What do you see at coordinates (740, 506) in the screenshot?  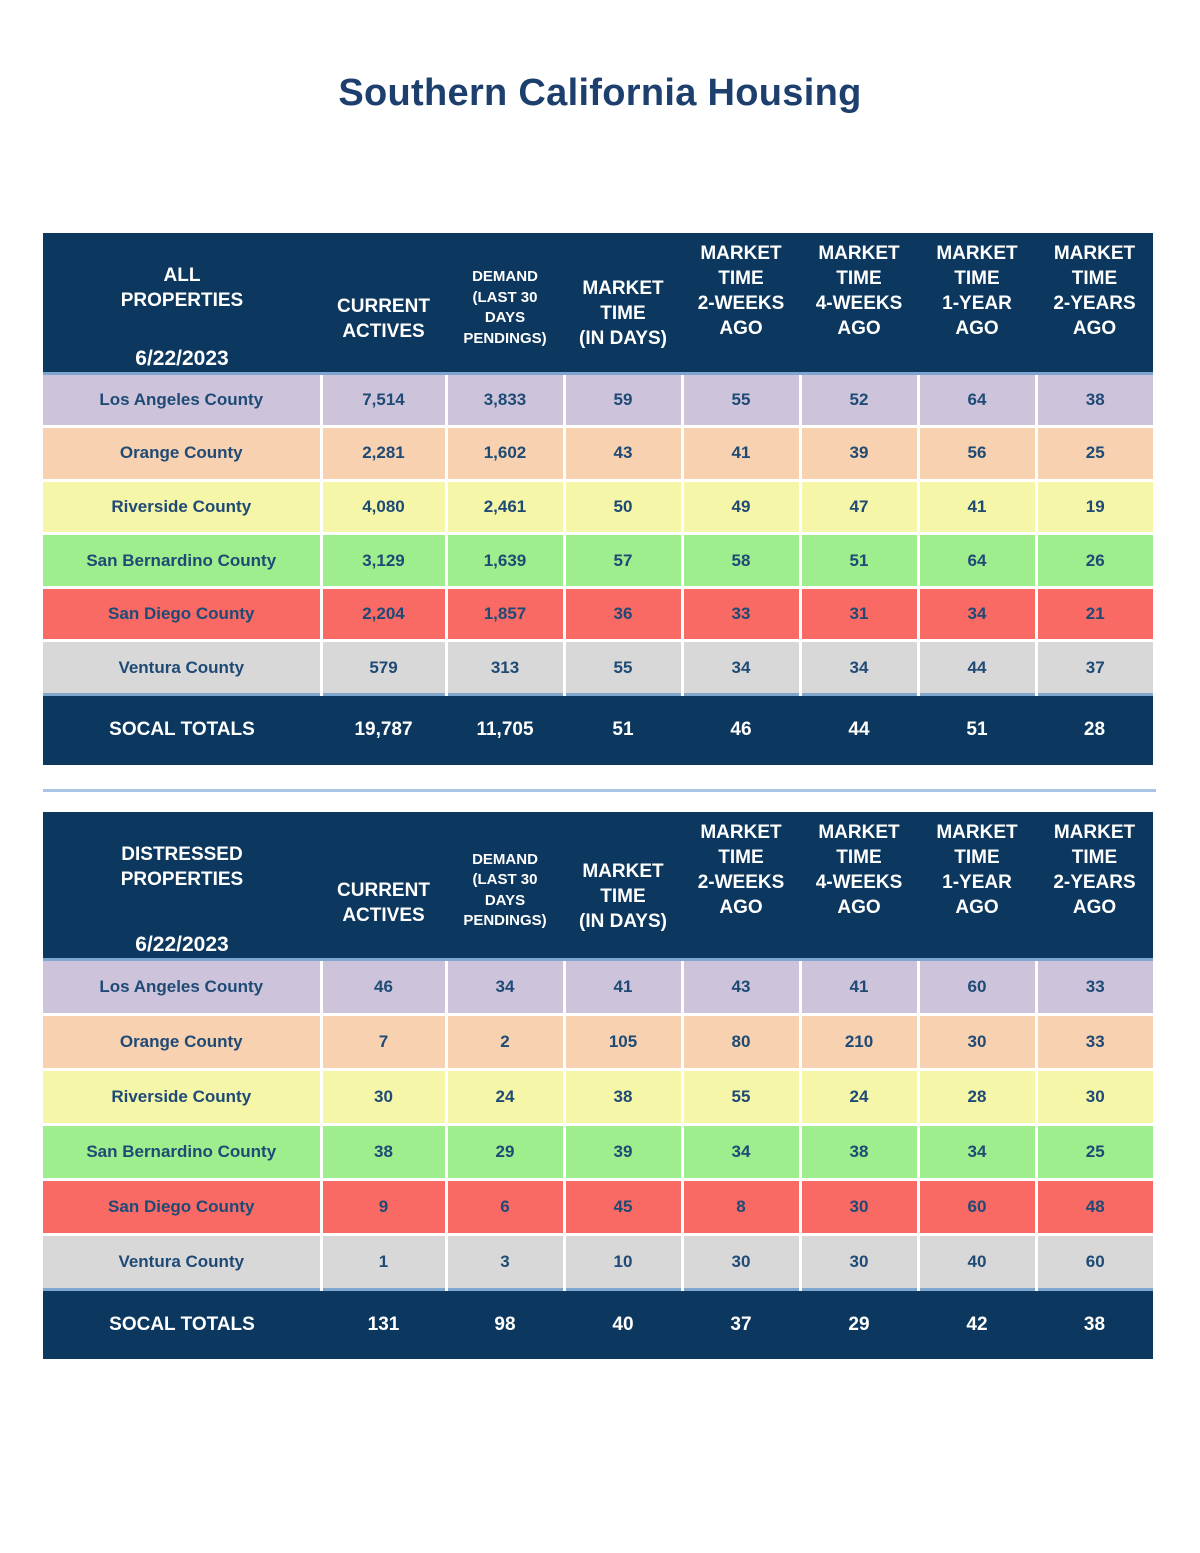 I see `table-cell: 49` at bounding box center [740, 506].